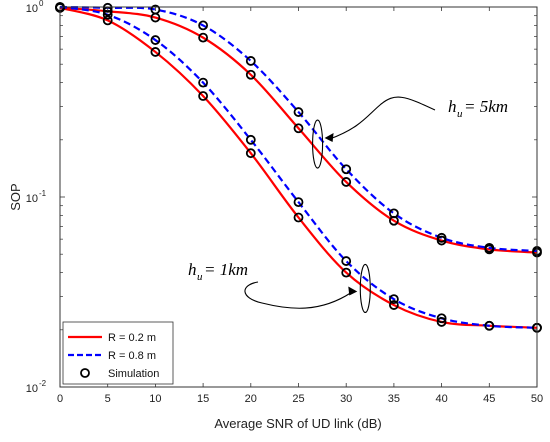  Describe the element at coordinates (346, 399) in the screenshot. I see `x-tick-label: 30` at that location.